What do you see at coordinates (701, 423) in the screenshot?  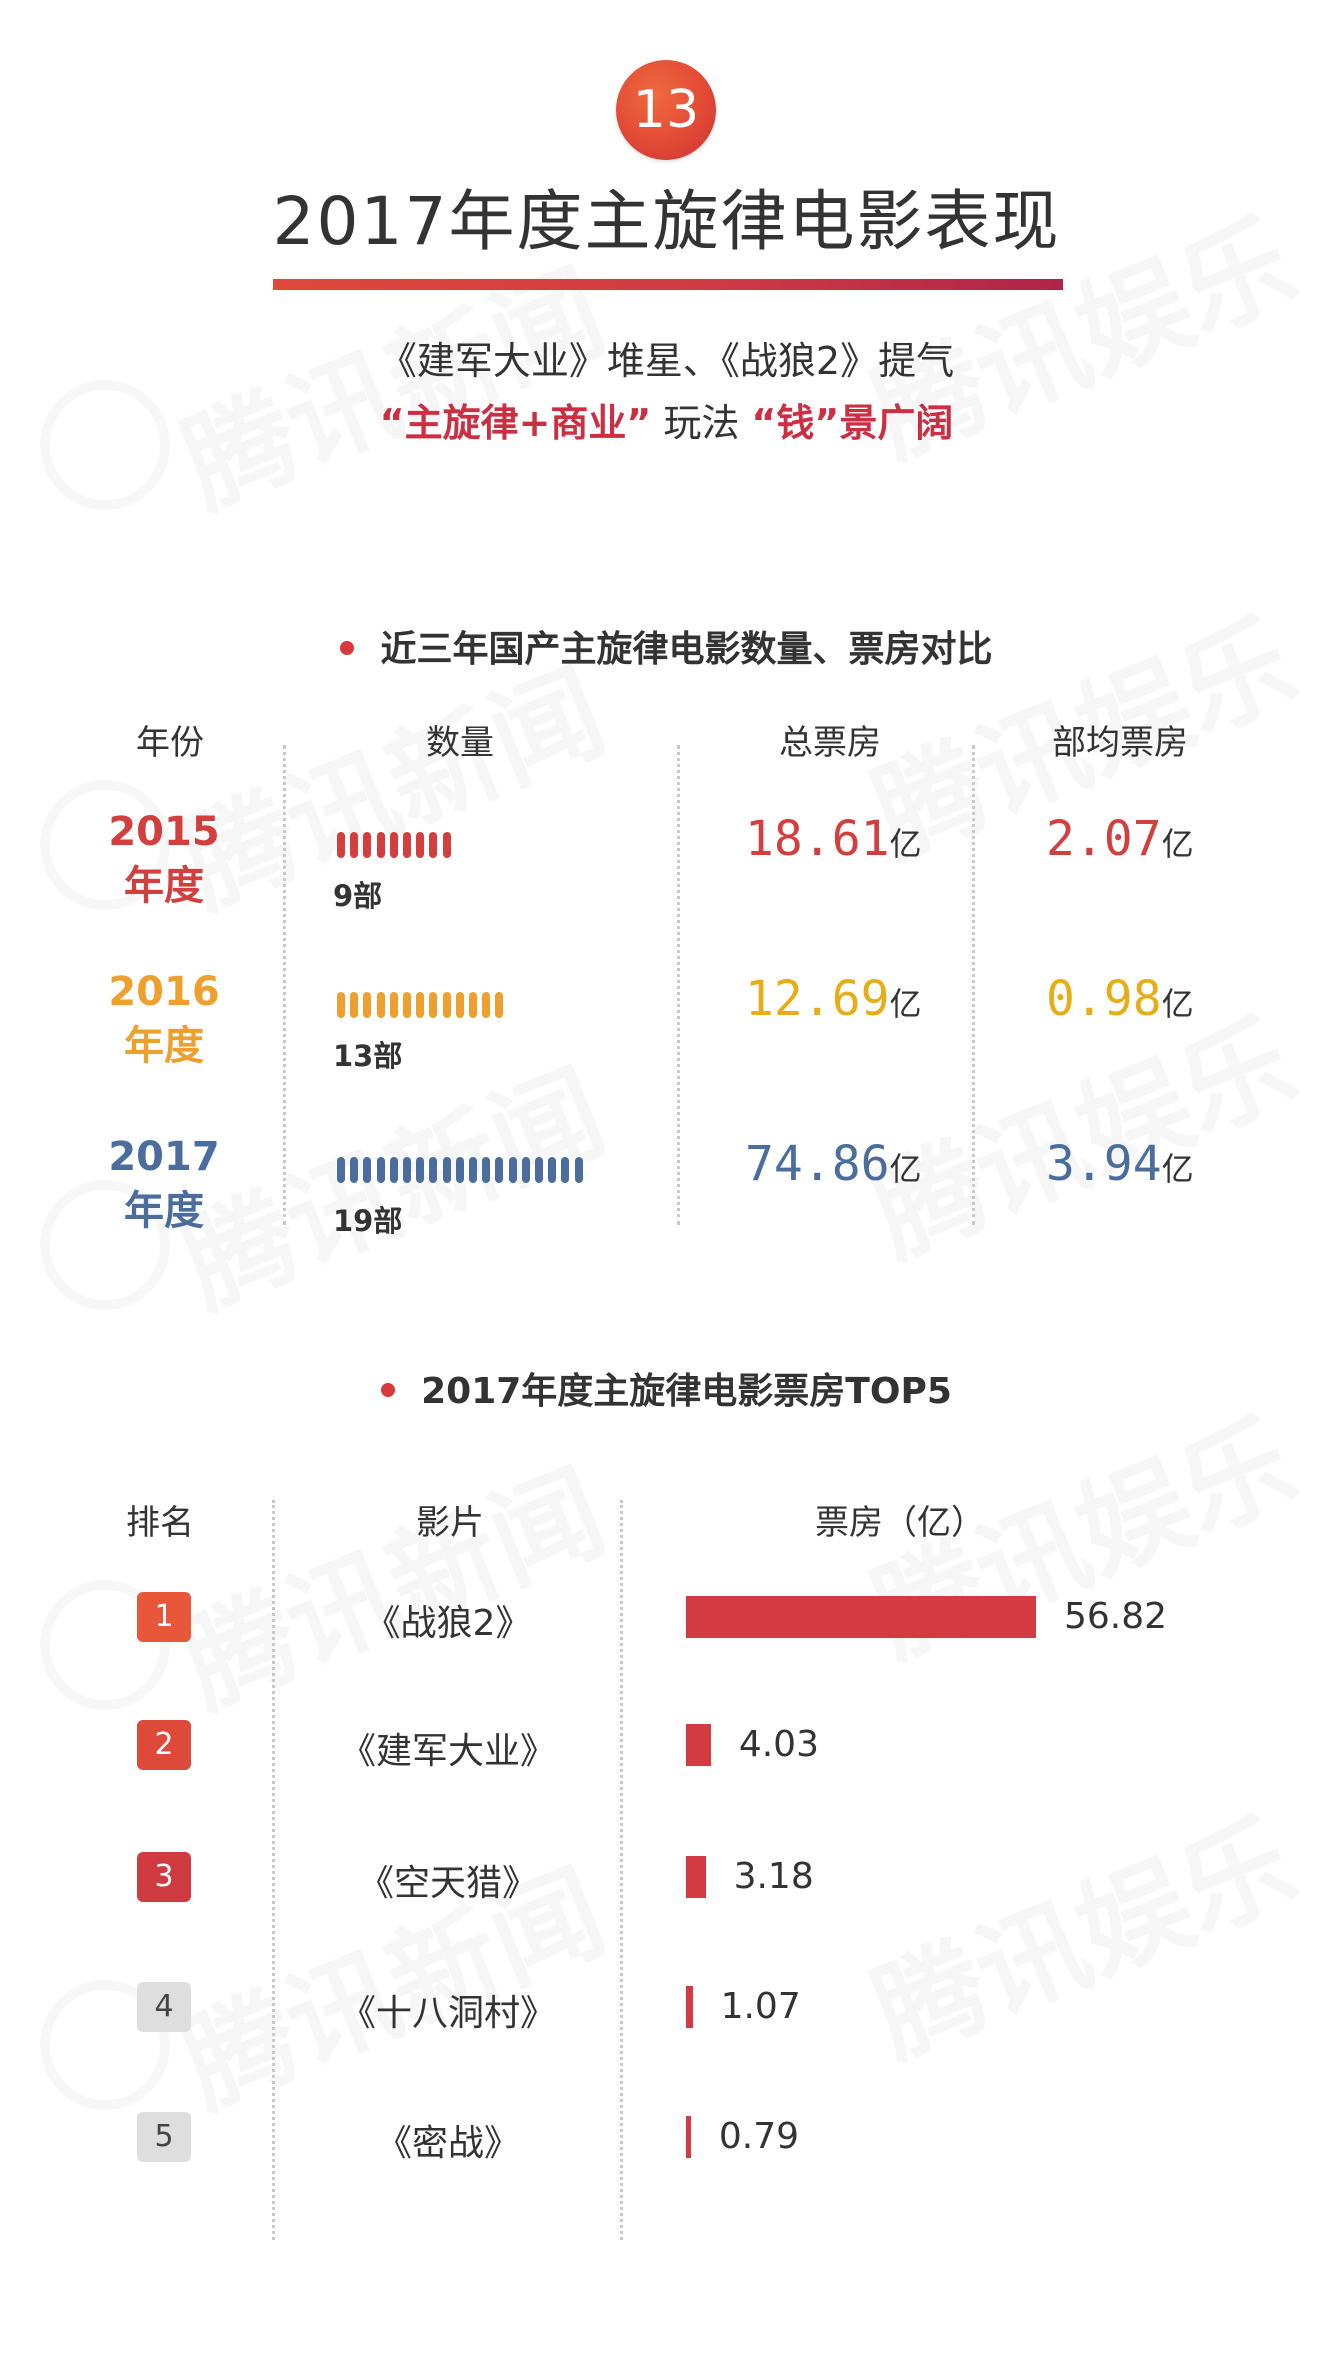 I see `subtitle-text: 玩法` at bounding box center [701, 423].